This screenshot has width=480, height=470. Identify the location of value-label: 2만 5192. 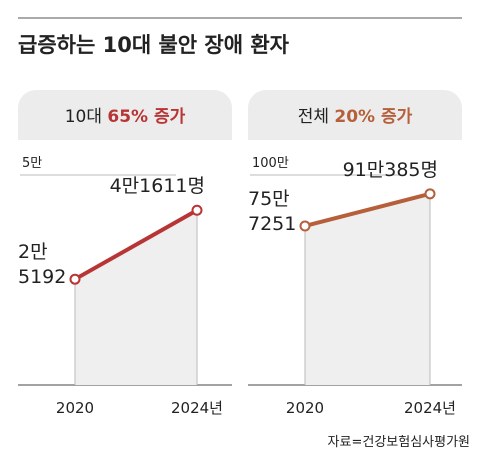
(42, 264).